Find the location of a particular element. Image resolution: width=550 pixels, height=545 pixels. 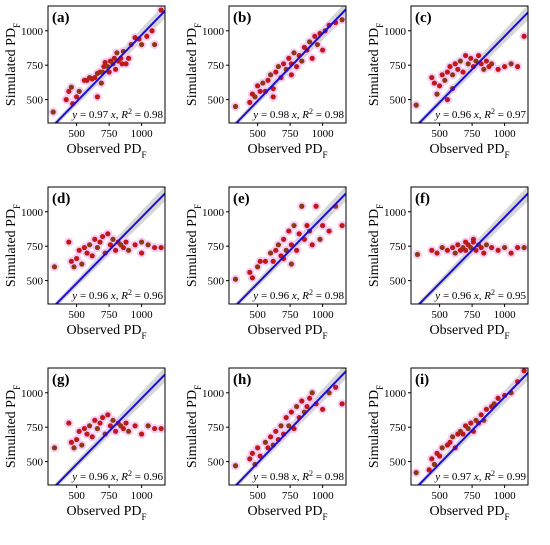

y-tick-label: 750 is located at coordinates (35, 66).